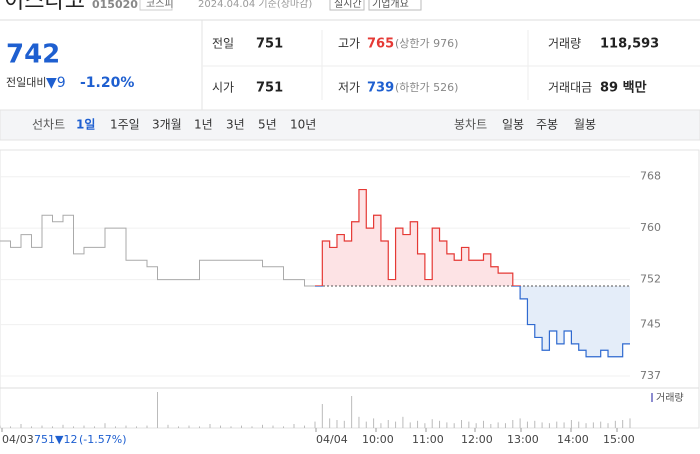  I want to click on stat-label: 거래대금, so click(570, 88).